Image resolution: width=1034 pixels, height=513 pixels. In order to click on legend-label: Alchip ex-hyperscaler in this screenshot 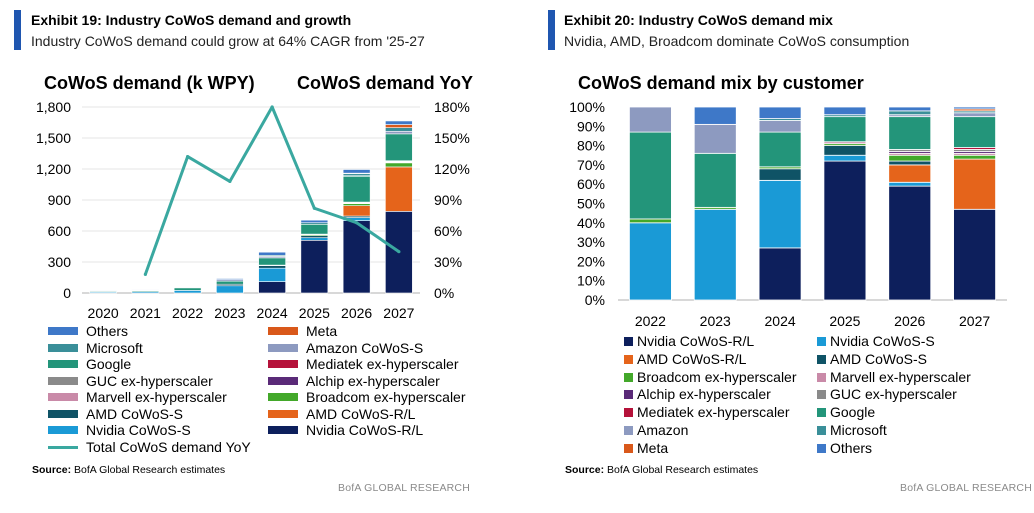, I will do `click(373, 380)`.